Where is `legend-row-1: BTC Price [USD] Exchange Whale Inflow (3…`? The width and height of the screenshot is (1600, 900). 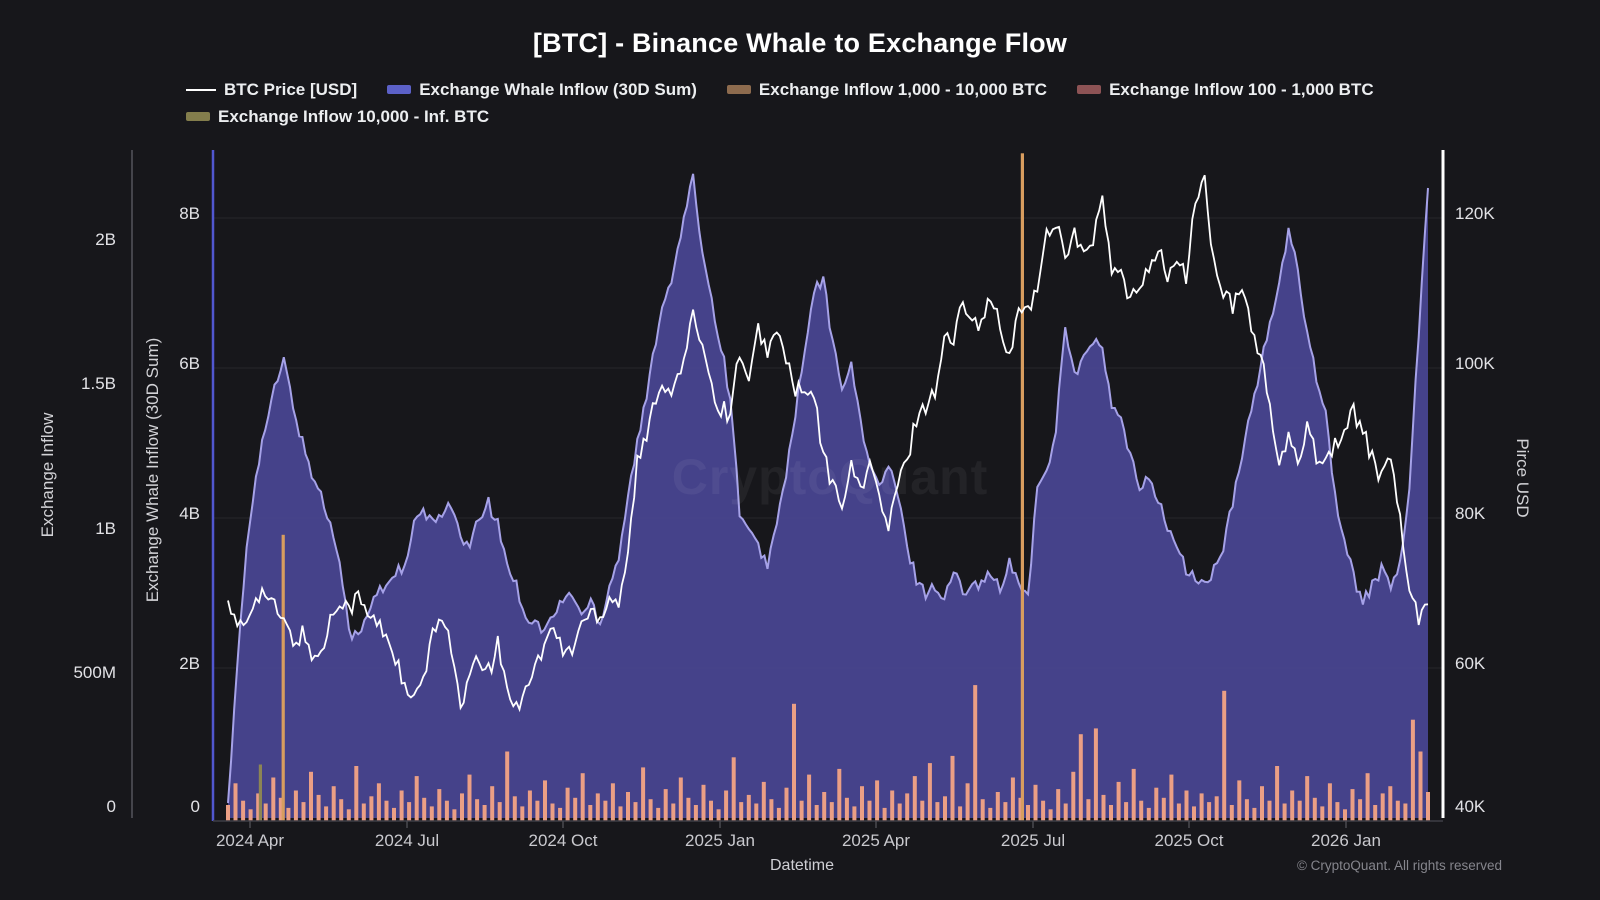 legend-row-1: BTC Price [USD] Exchange Whale Inflow (3… is located at coordinates (836, 89).